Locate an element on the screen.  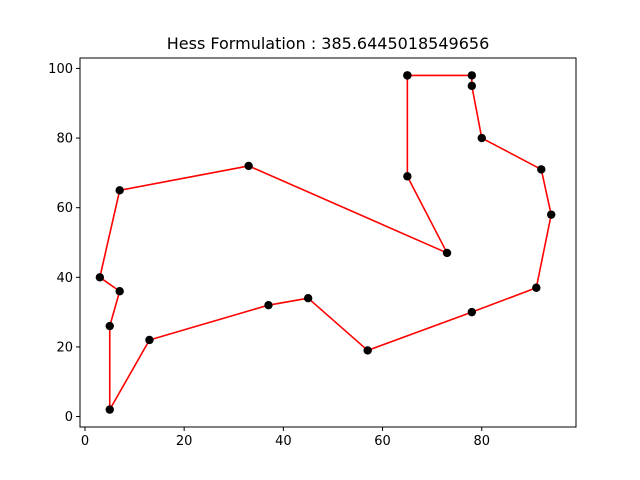
y-tick-label: 100 is located at coordinates (60, 69).